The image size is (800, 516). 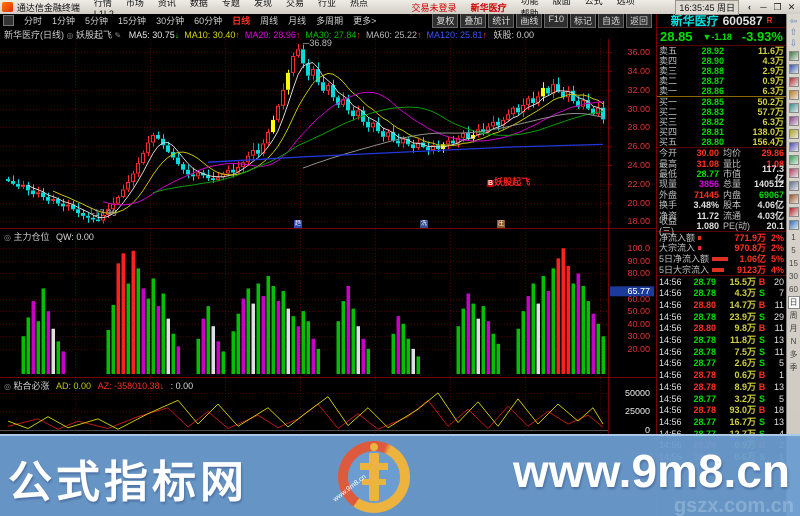 What do you see at coordinates (473, 20) in the screenshot?
I see `toolbar-button-叠加: 叠加` at bounding box center [473, 20].